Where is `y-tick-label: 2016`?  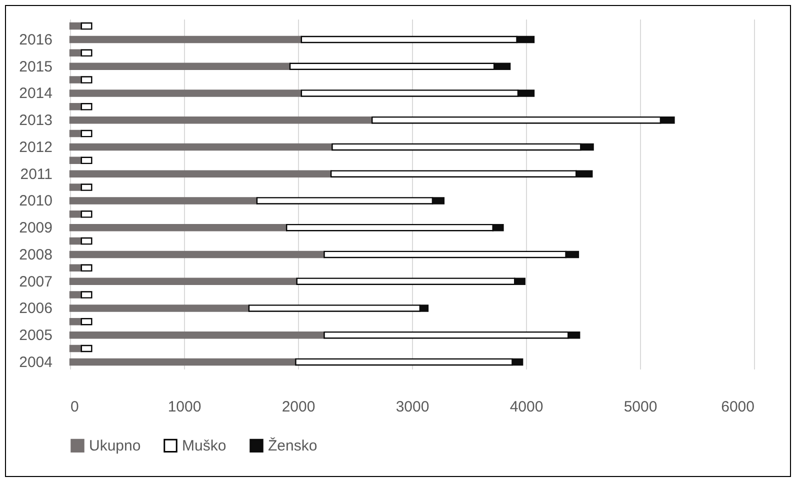
y-tick-label: 2016 is located at coordinates (35, 39).